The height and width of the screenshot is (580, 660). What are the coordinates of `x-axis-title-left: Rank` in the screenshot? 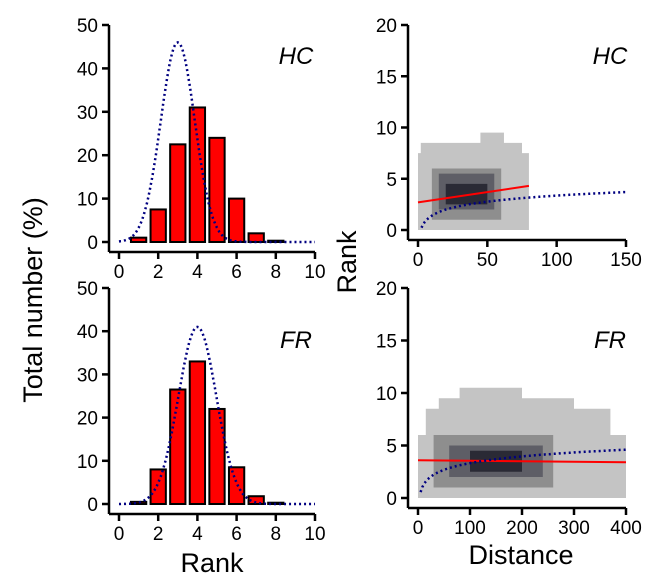 It's located at (212, 563).